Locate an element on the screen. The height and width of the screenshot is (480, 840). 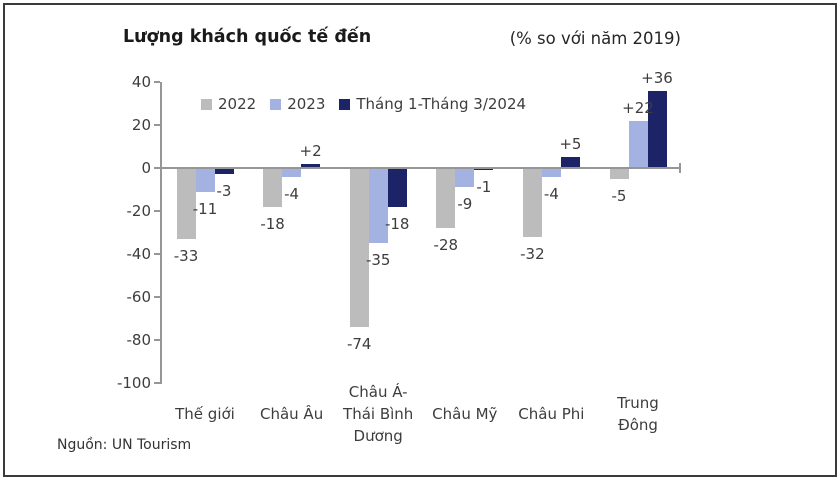
y-tick-label: -20 is located at coordinates (139, 211).